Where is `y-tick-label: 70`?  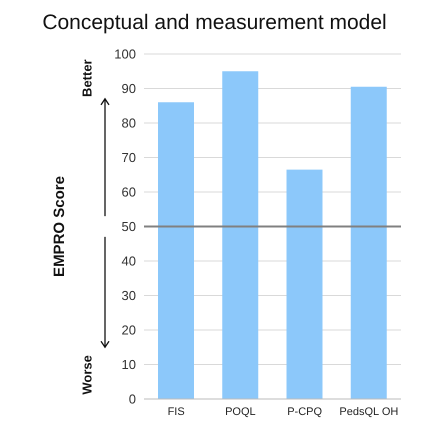 y-tick-label: 70 is located at coordinates (129, 158).